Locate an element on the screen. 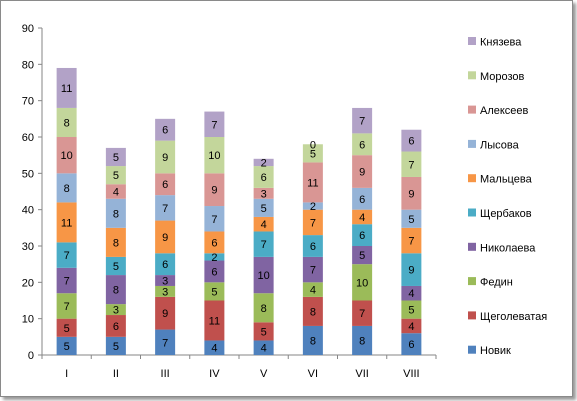 This screenshot has width=577, height=401. x-tick-label: III is located at coordinates (165, 374).